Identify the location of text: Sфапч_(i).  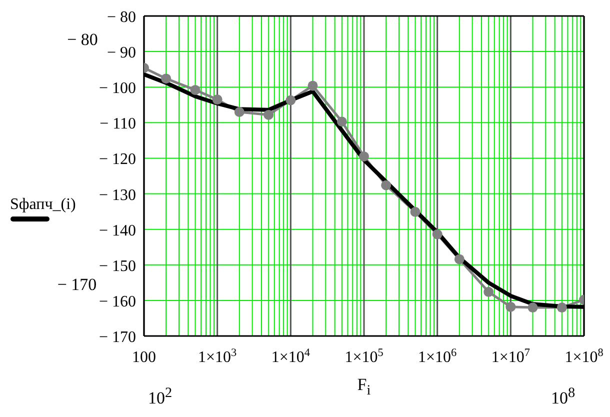
(43, 204).